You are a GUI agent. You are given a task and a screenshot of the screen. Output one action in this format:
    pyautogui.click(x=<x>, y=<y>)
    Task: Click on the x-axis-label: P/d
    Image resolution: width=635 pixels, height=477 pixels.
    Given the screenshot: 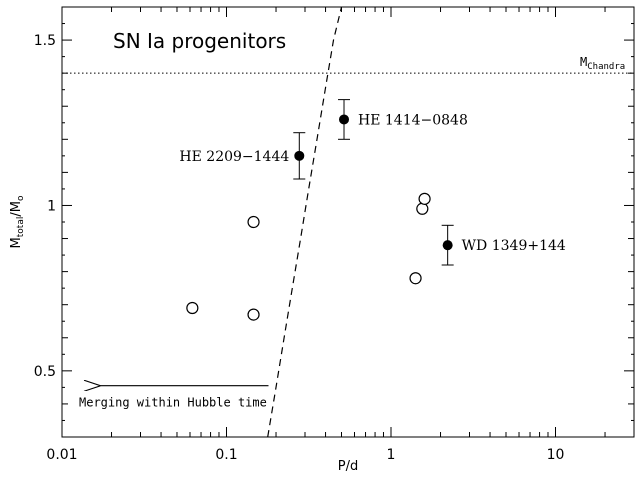 What is the action you would take?
    pyautogui.click(x=348, y=466)
    